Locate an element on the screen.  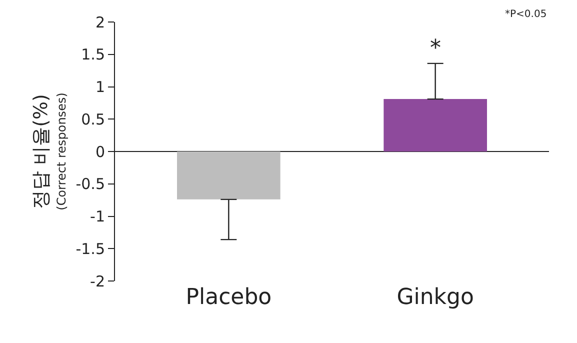
y-tick-label: -1 is located at coordinates (97, 217).